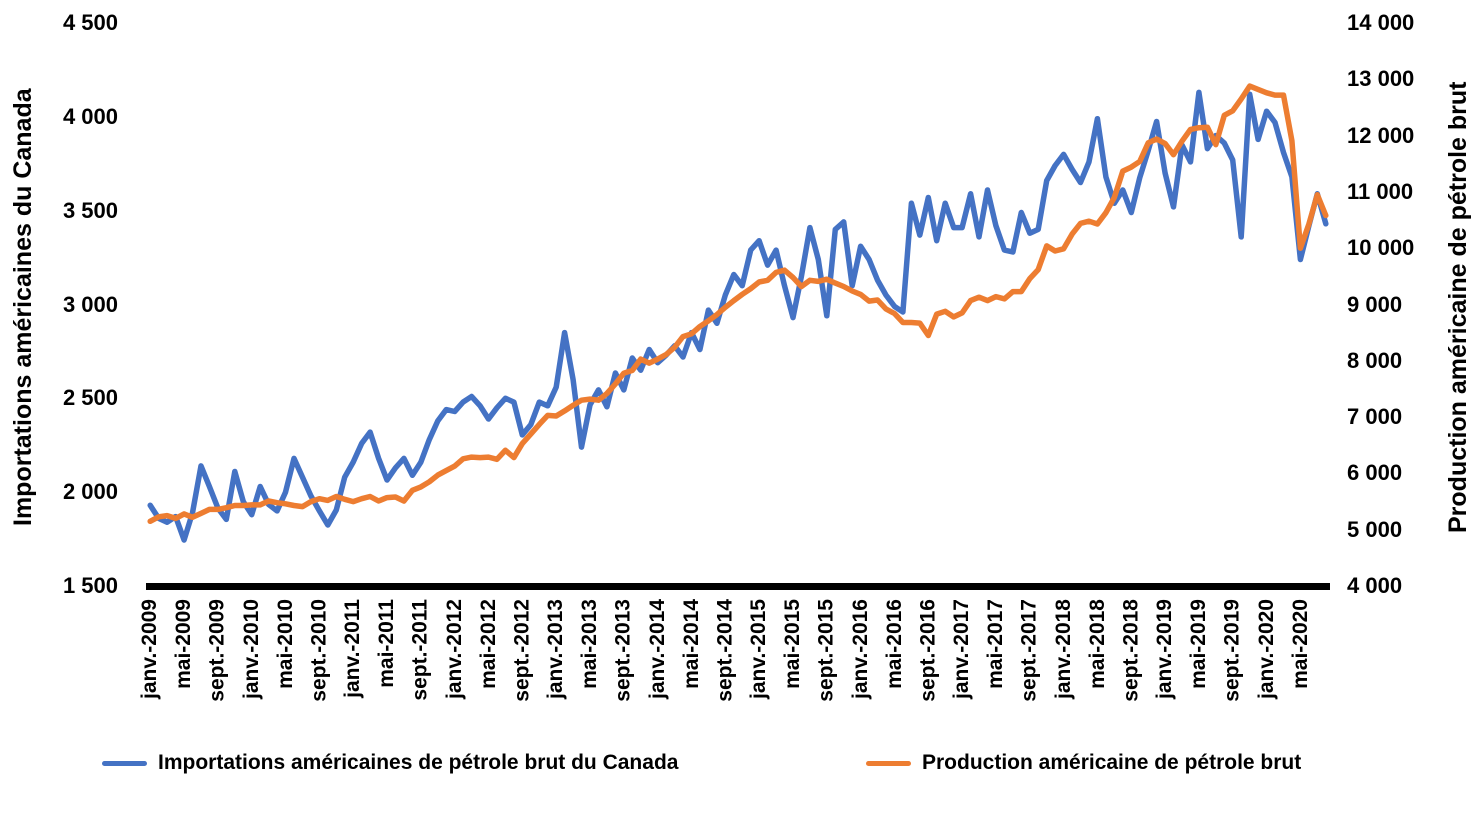  Describe the element at coordinates (90, 492) in the screenshot. I see `y-tick-left: 2 000` at that location.